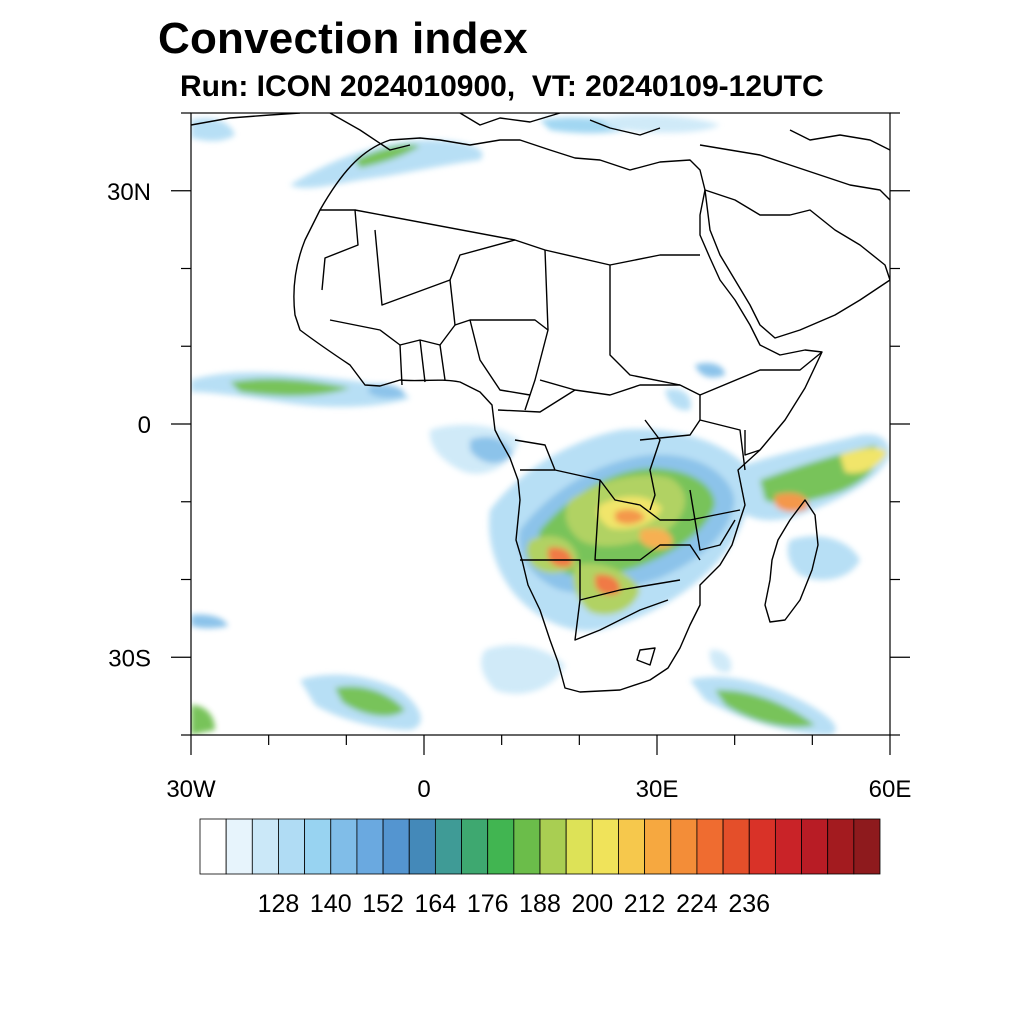 The width and height of the screenshot is (1024, 1024). Describe the element at coordinates (331, 904) in the screenshot. I see `colorbar-label: 140` at that location.